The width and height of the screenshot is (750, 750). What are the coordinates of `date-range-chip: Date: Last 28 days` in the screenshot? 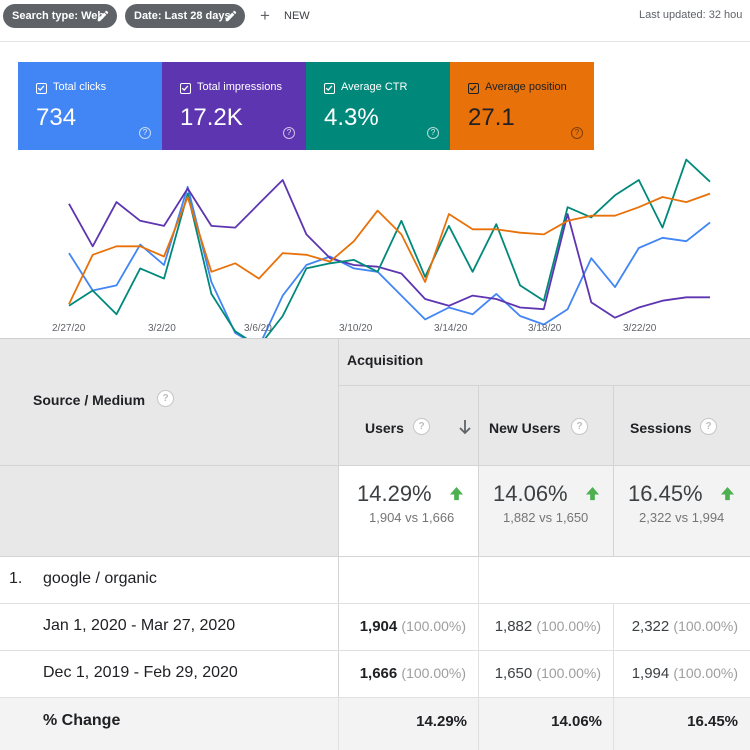 It's located at (185, 16).